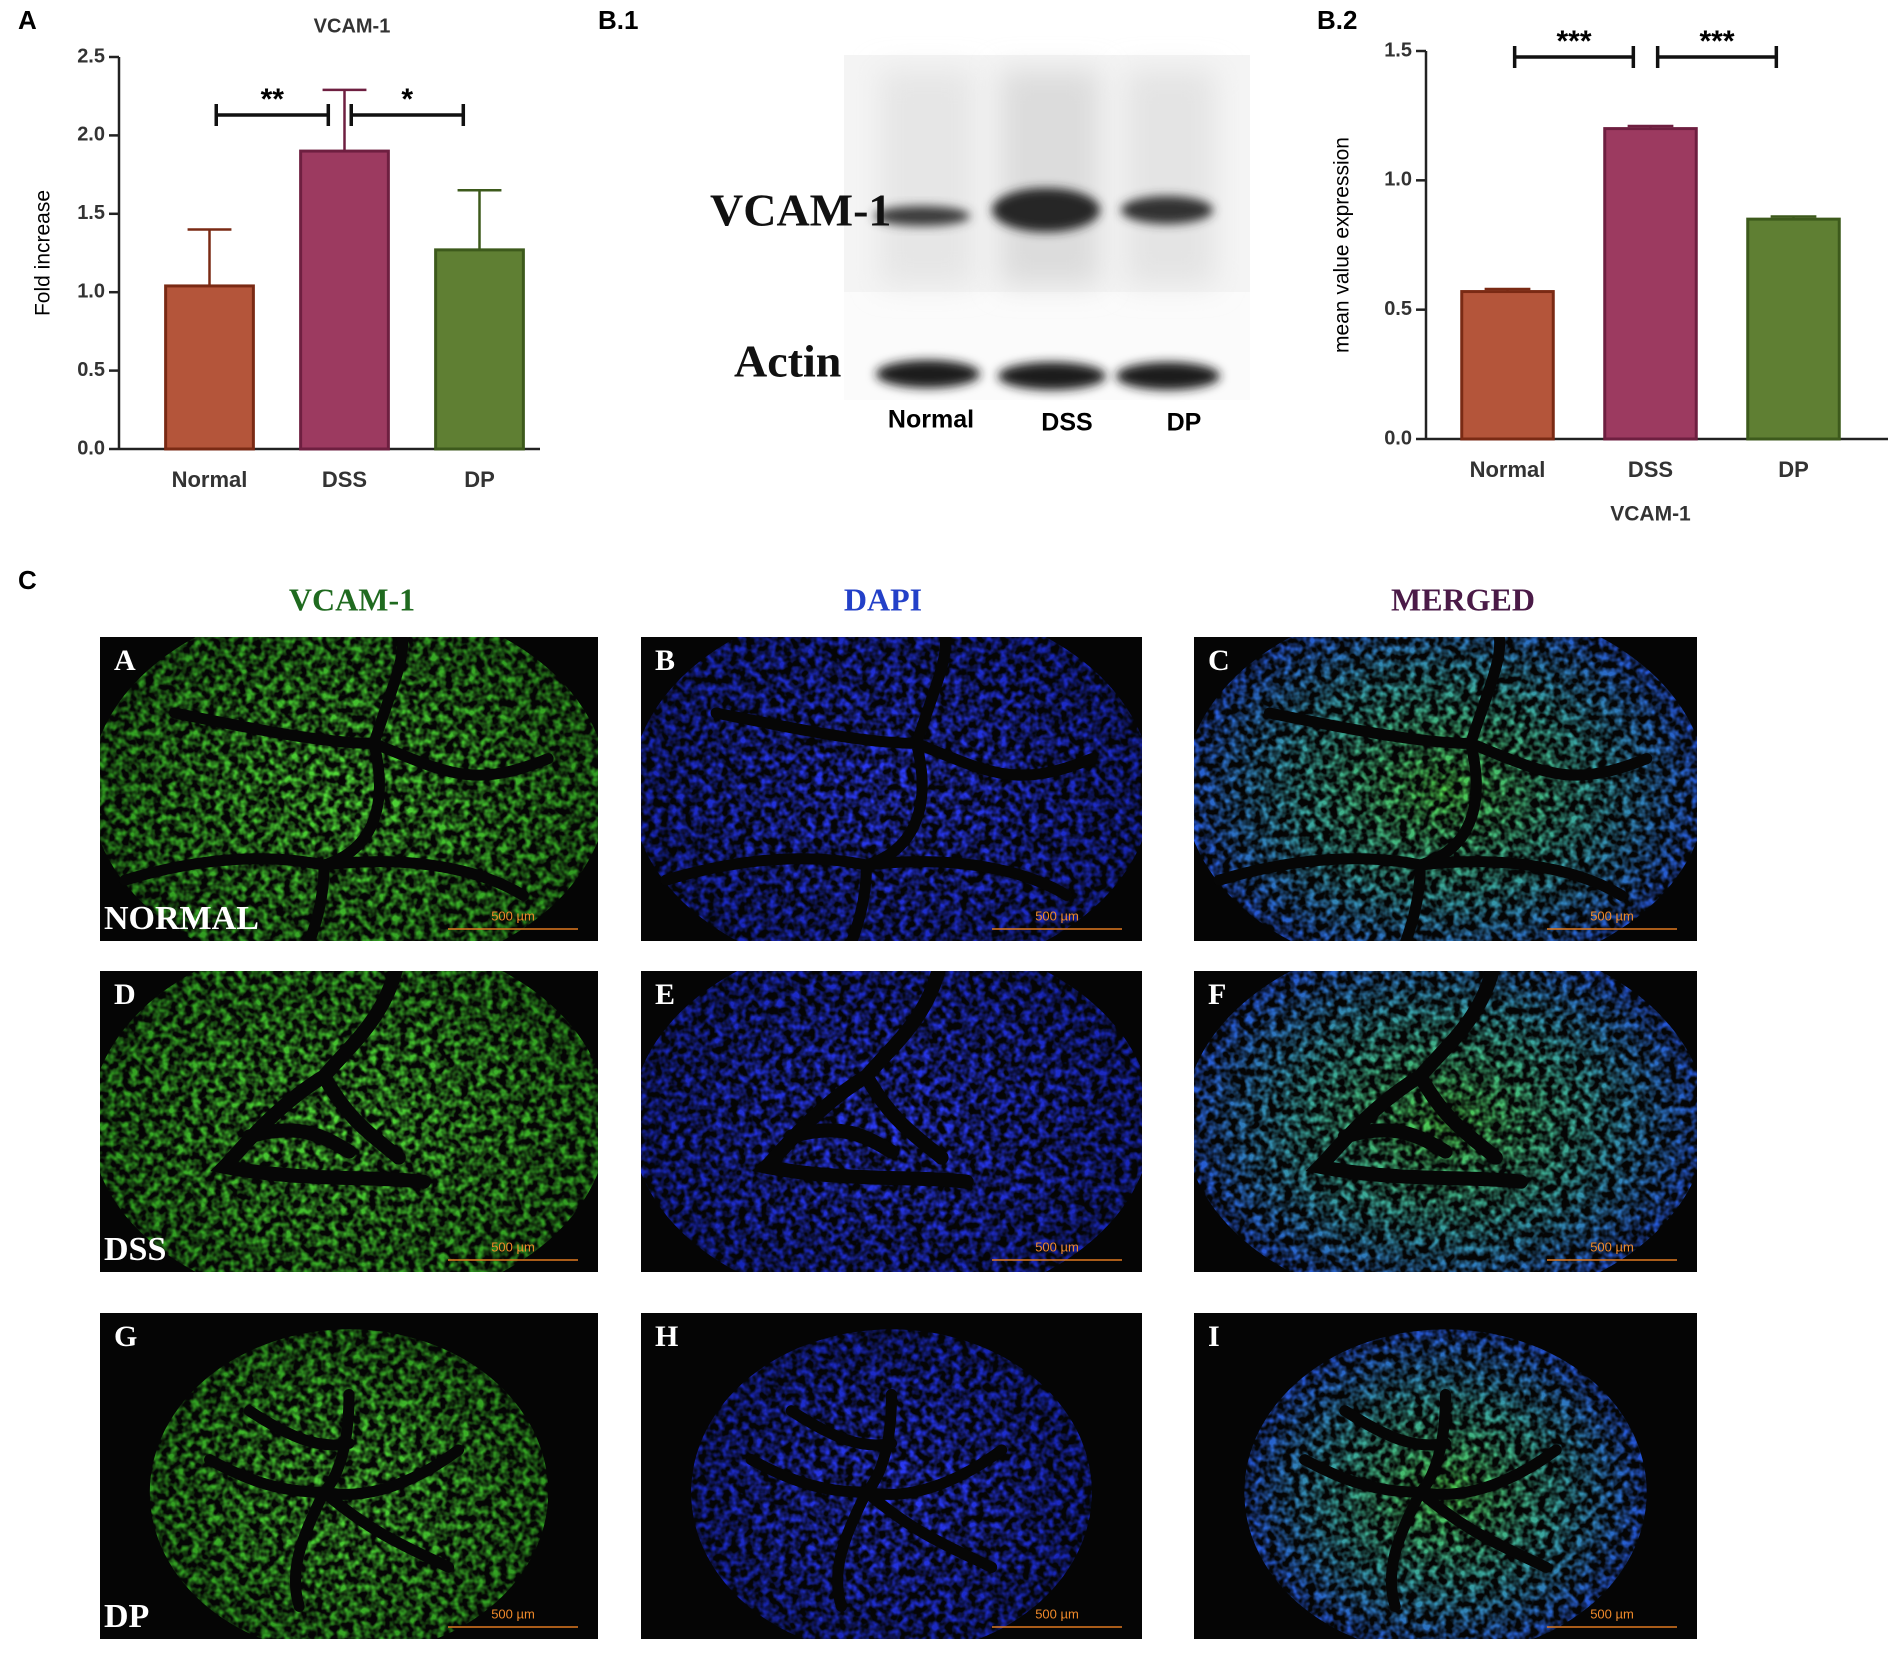 The width and height of the screenshot is (1902, 1661). What do you see at coordinates (135, 1249) in the screenshot?
I see `row-label: DSS` at bounding box center [135, 1249].